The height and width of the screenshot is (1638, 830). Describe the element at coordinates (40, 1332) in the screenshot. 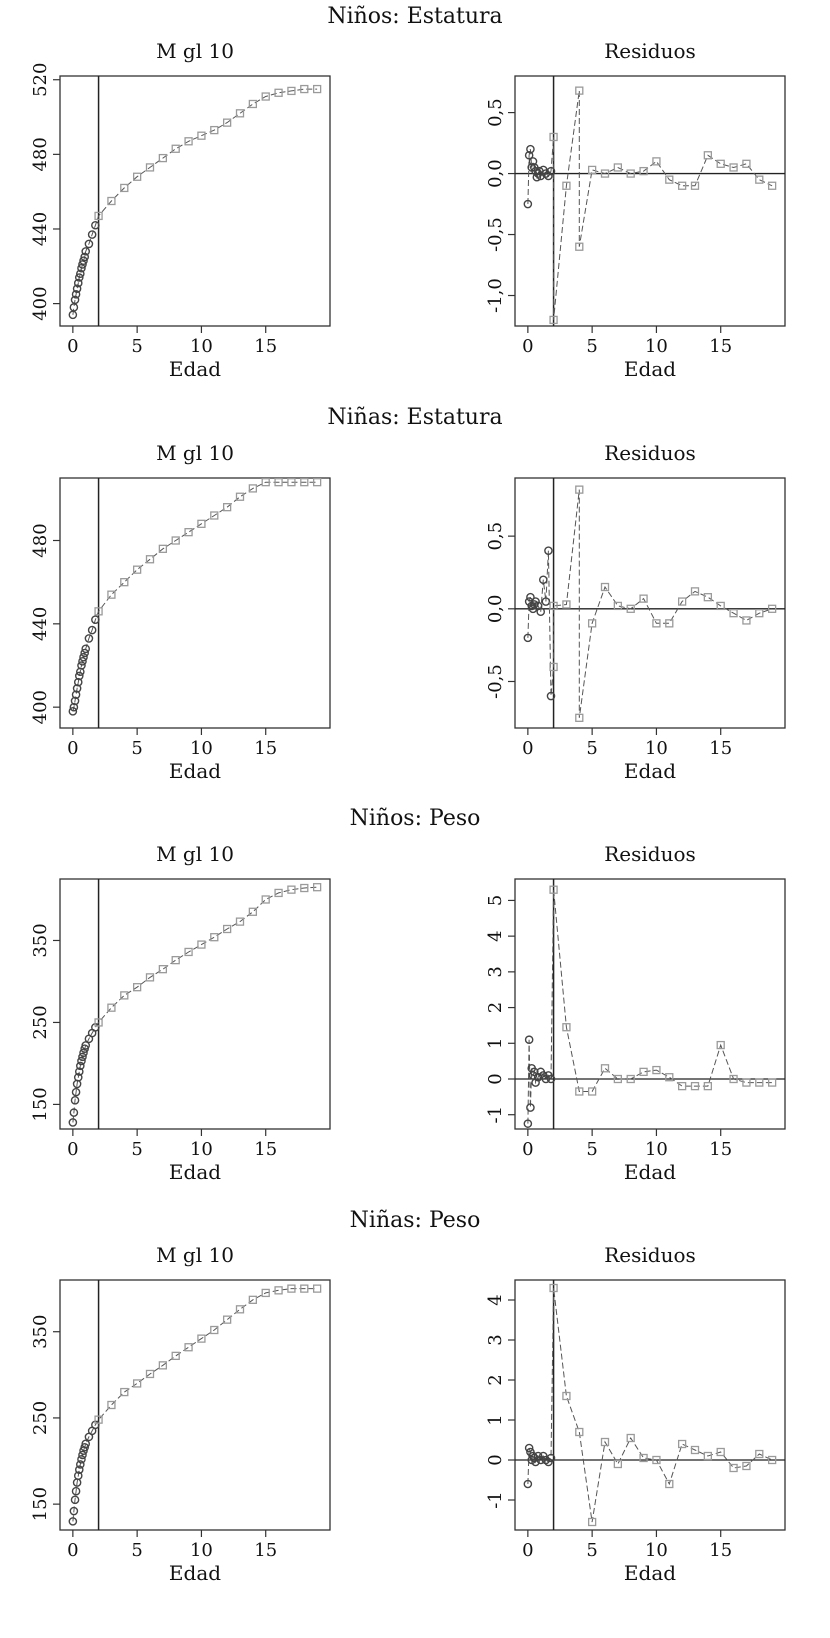

I see `y-tick-label: 350` at that location.